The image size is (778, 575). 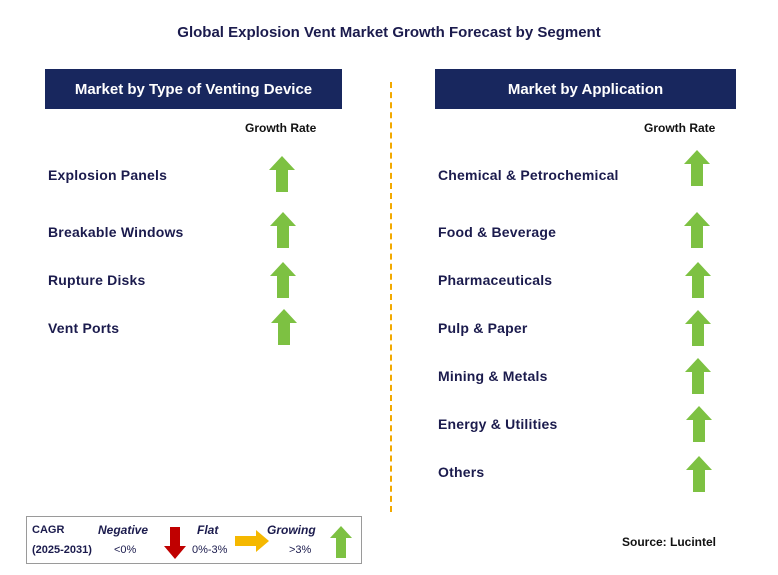 What do you see at coordinates (84, 328) in the screenshot?
I see `left-row-label: Vent Ports` at bounding box center [84, 328].